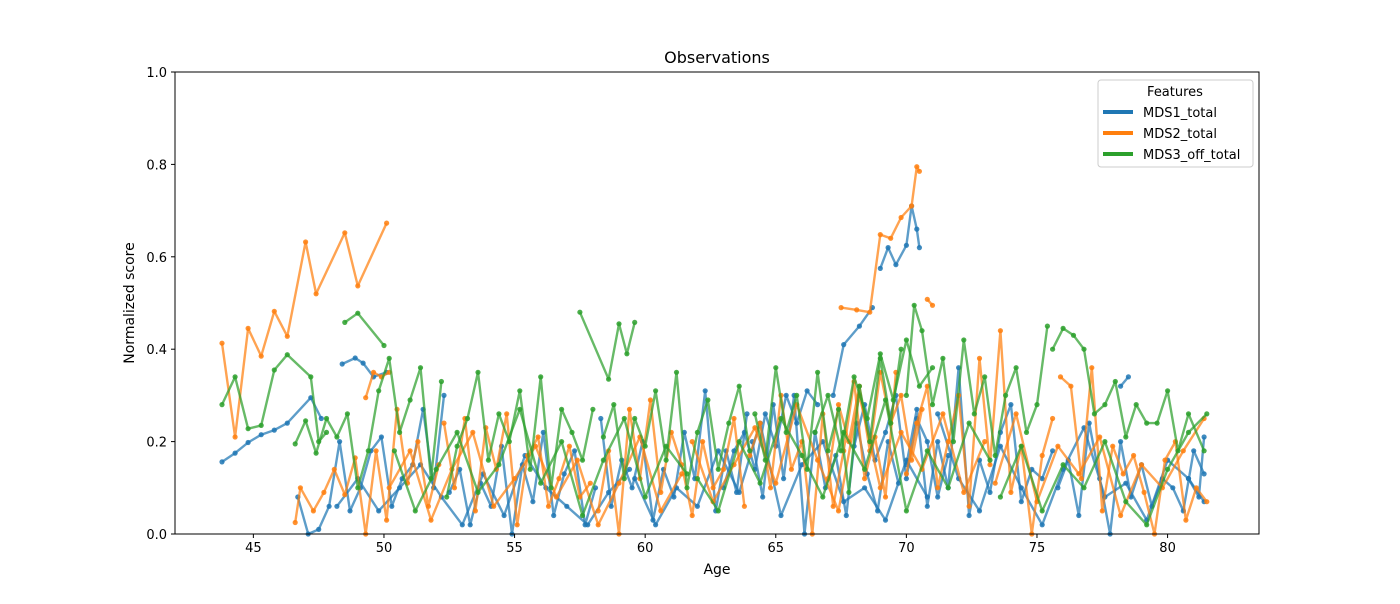 The height and width of the screenshot is (604, 1400). Describe the element at coordinates (156, 350) in the screenshot. I see `y-tick-label: 0.4` at that location.